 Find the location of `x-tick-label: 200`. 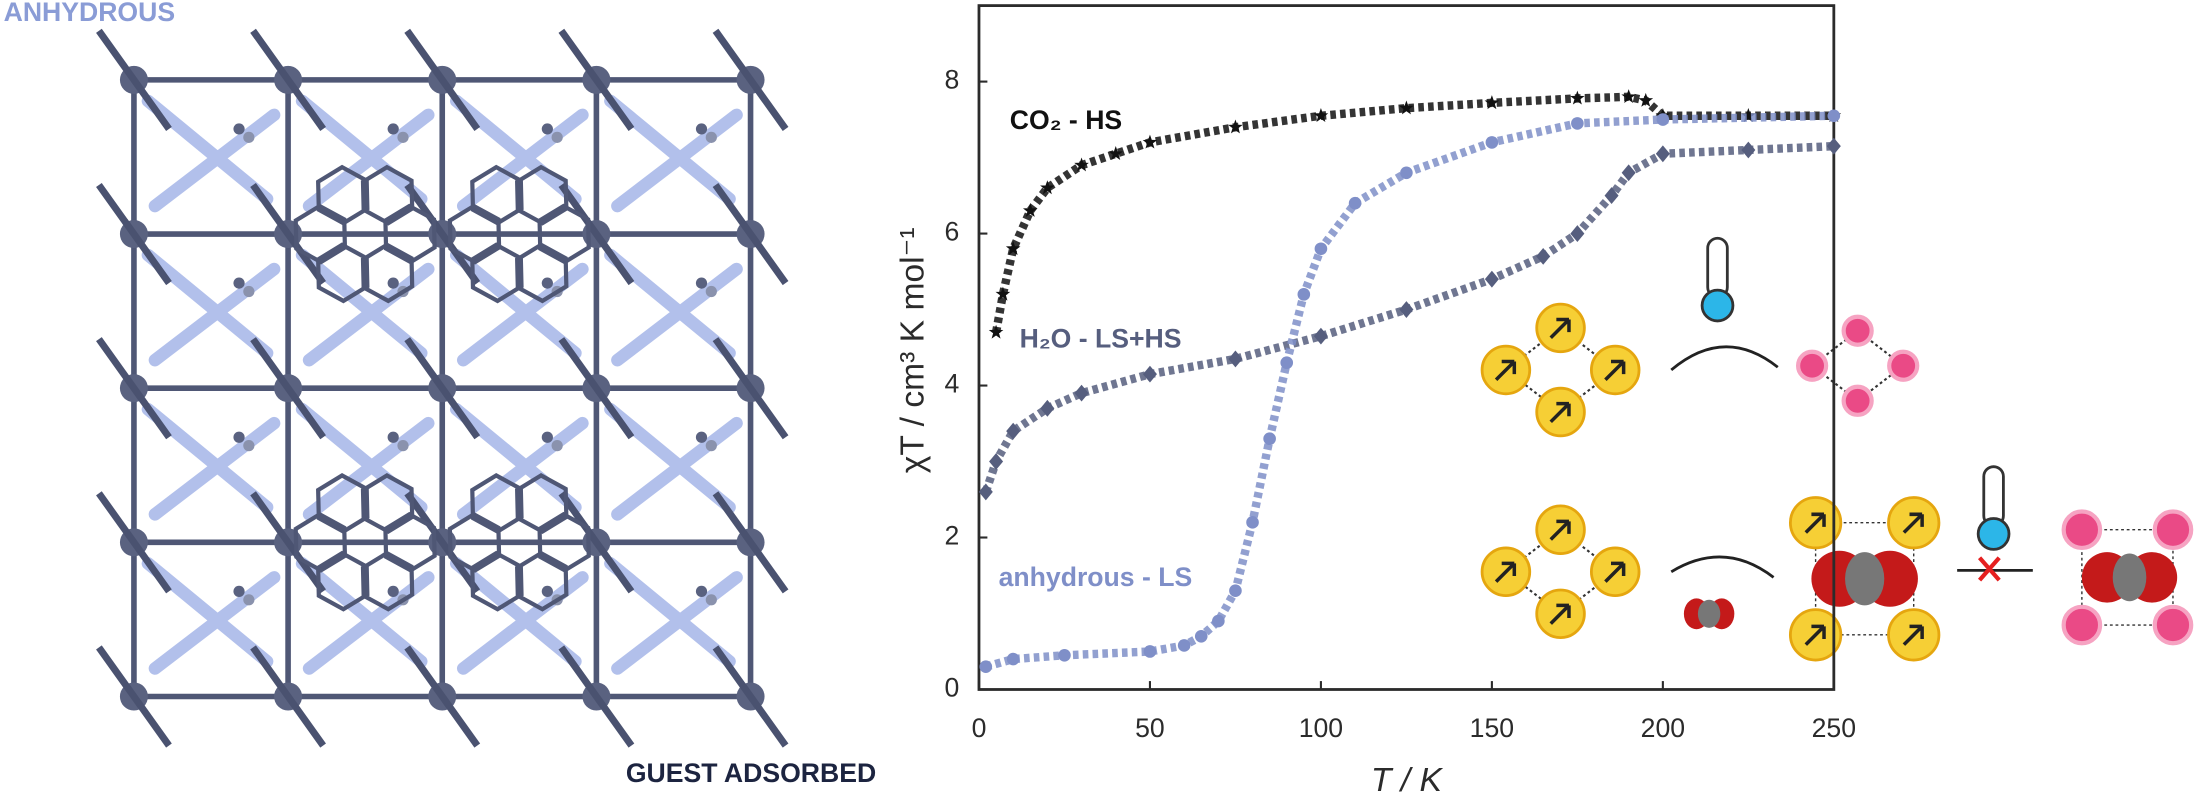

x-tick-label: 200 is located at coordinates (1663, 728).